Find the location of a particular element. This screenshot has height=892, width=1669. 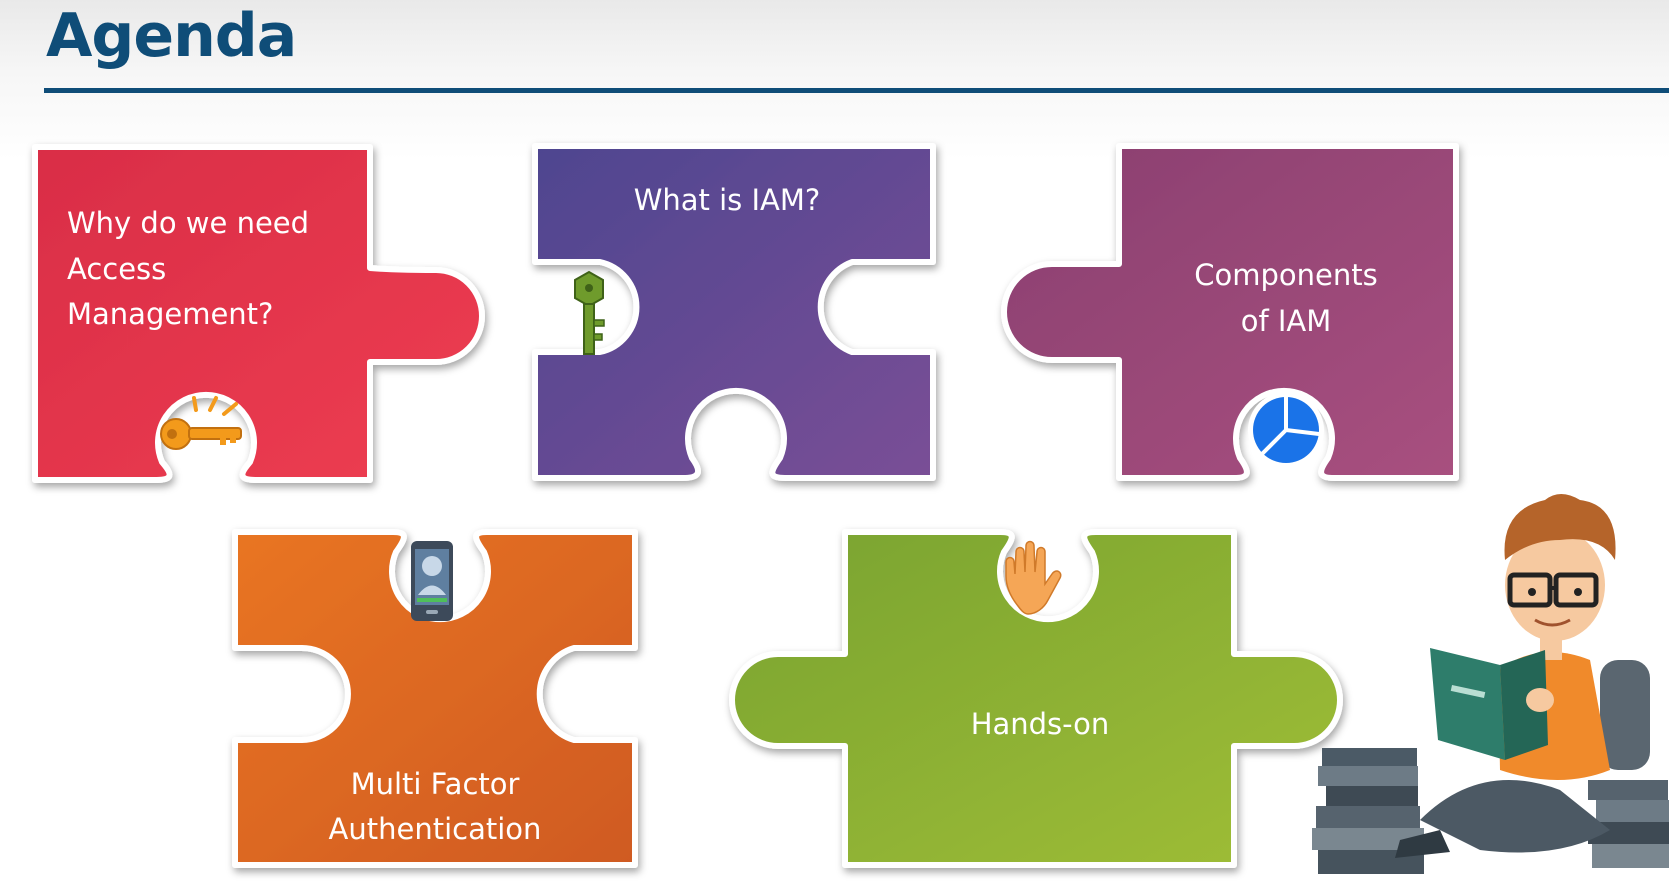

puzzle-piece-access-management is located at coordinates (258, 313).